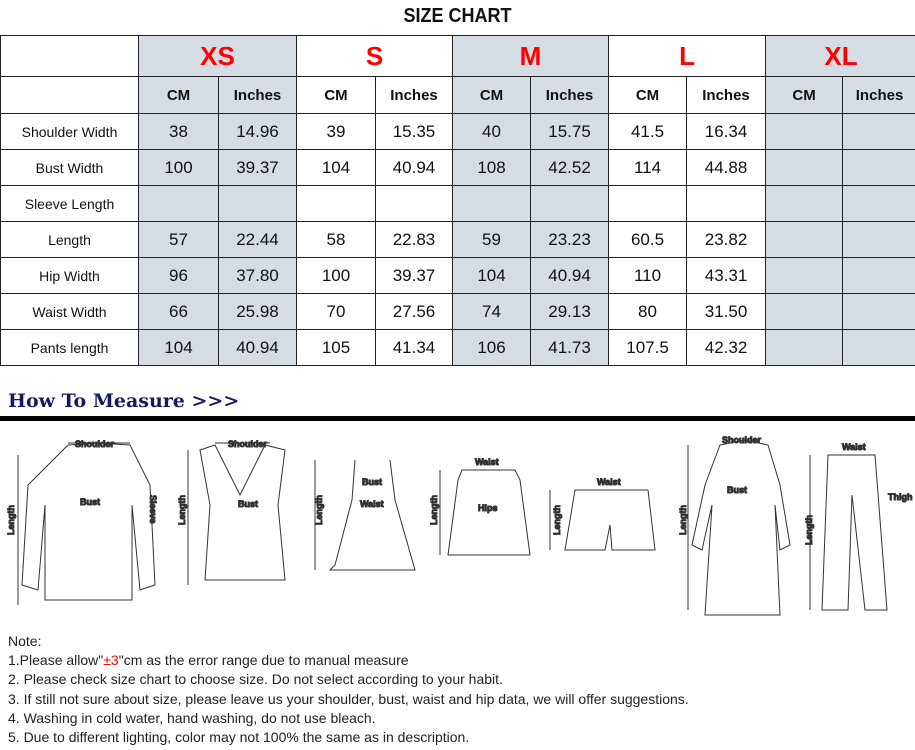 The image size is (915, 750). I want to click on coat-illustration: Shoulder Bust Length, so click(734, 525).